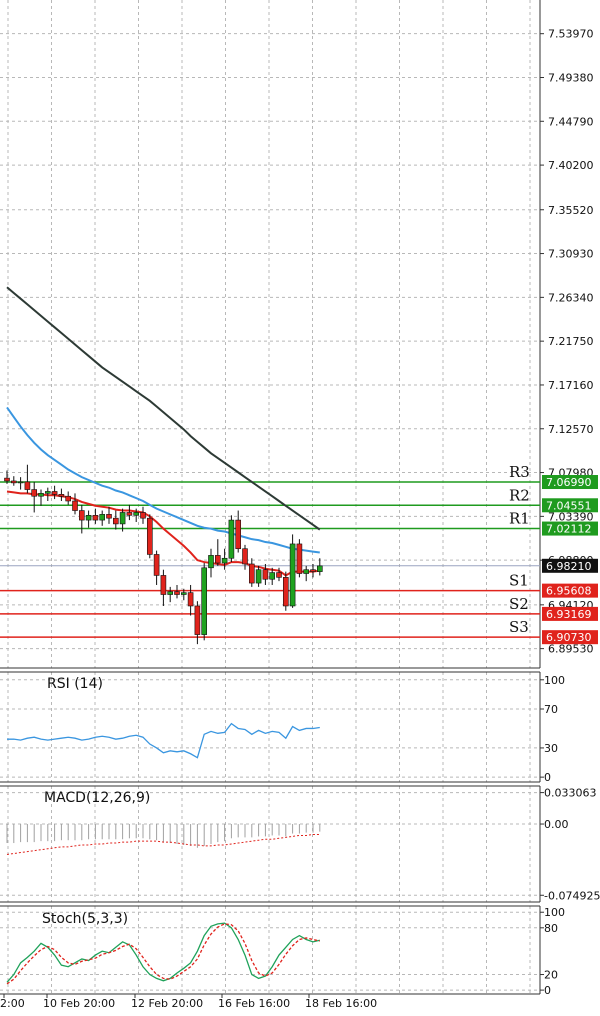  I want to click on macd-title: MACD(12,26,9), so click(97, 798).